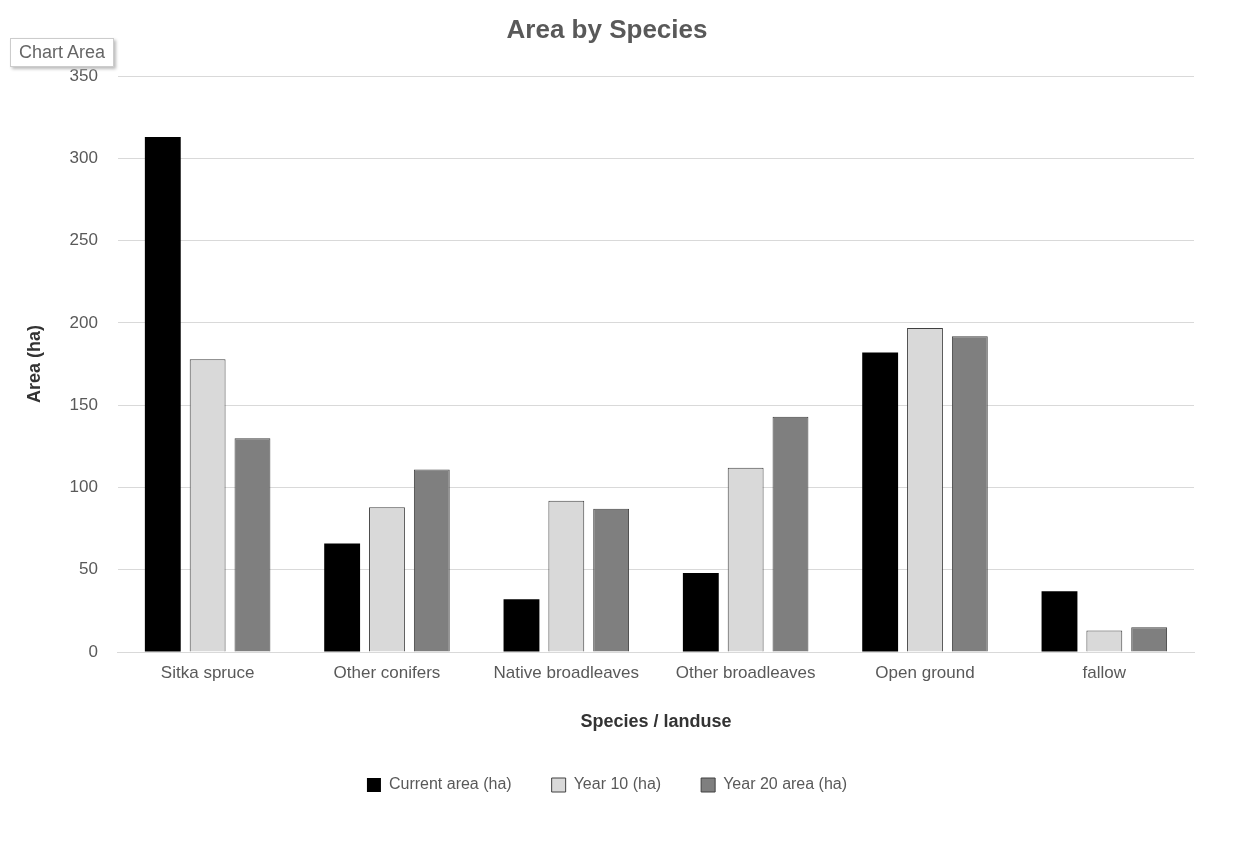 The image size is (1234, 843). I want to click on x-tick-label: Other broadleaves, so click(745, 672).